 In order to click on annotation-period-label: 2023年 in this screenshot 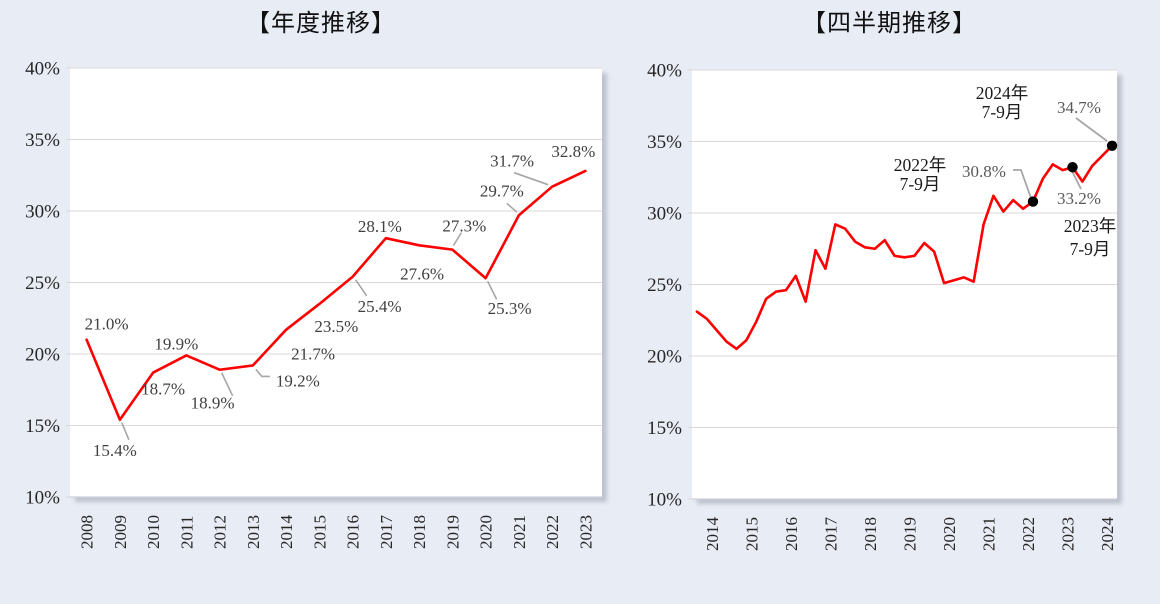, I will do `click(1090, 226)`.